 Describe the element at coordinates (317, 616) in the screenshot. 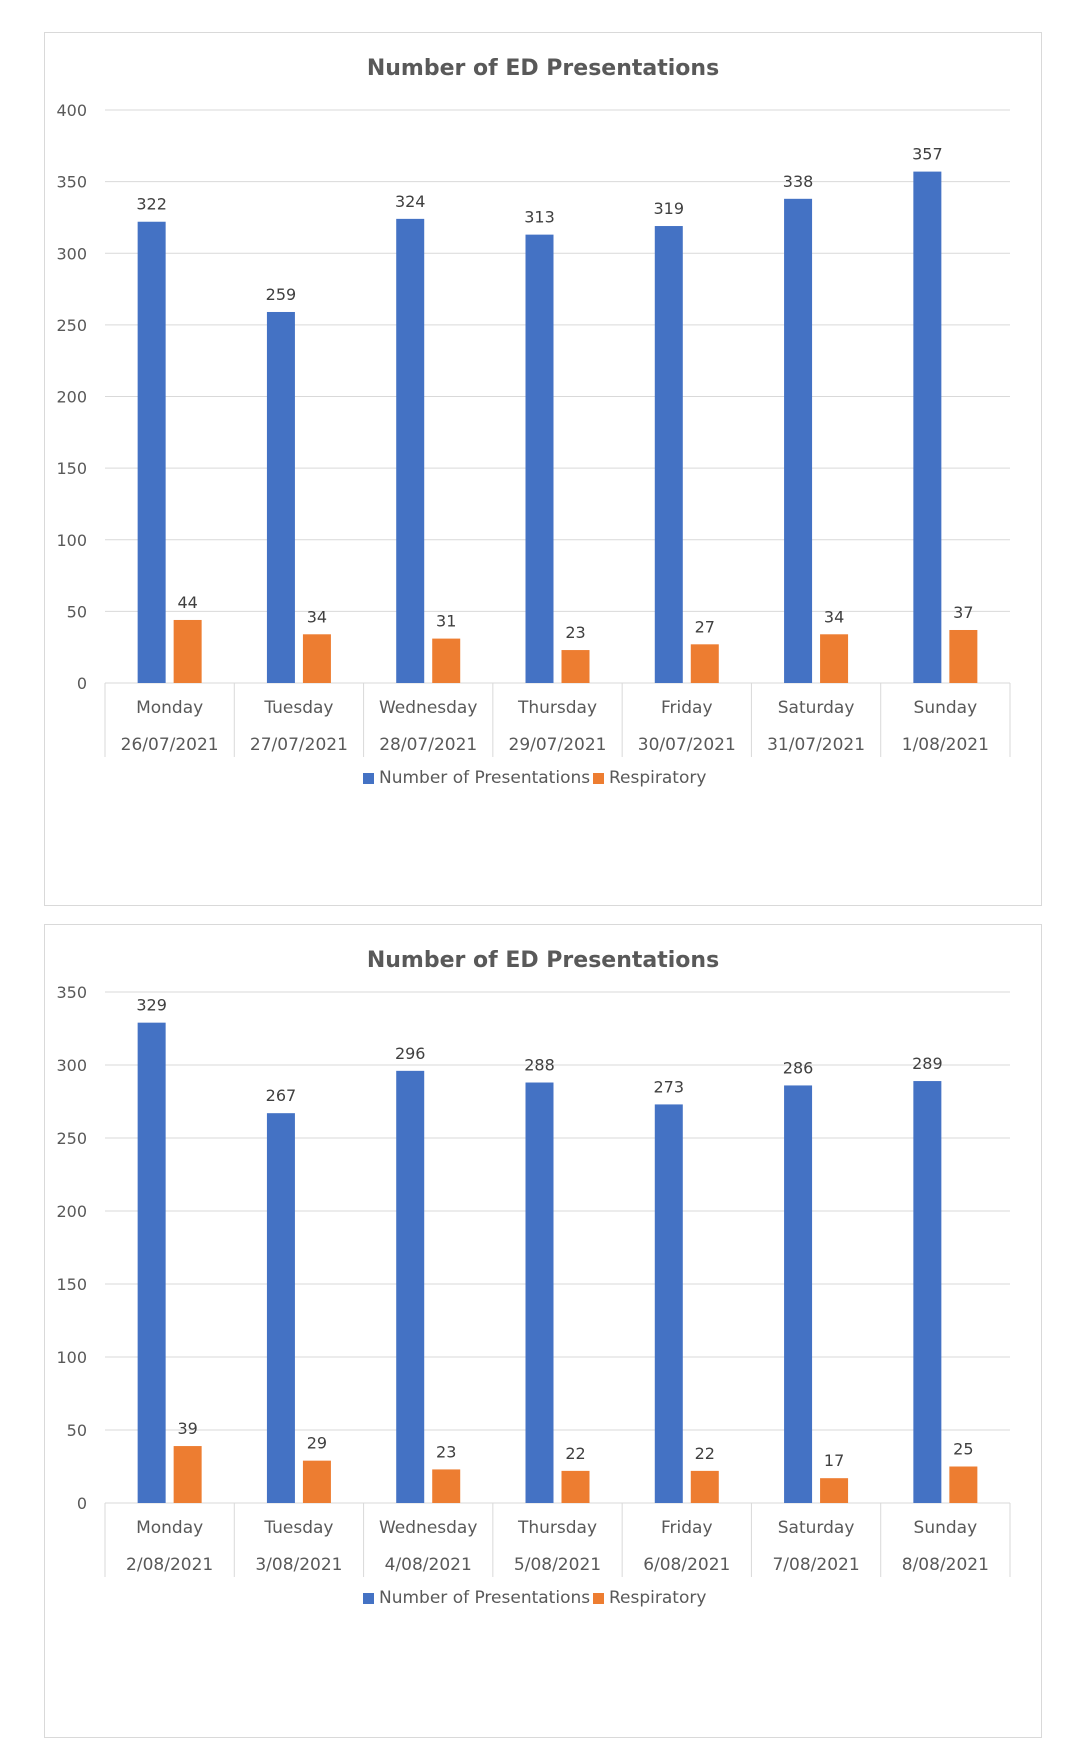

I see `data-label: 34` at that location.